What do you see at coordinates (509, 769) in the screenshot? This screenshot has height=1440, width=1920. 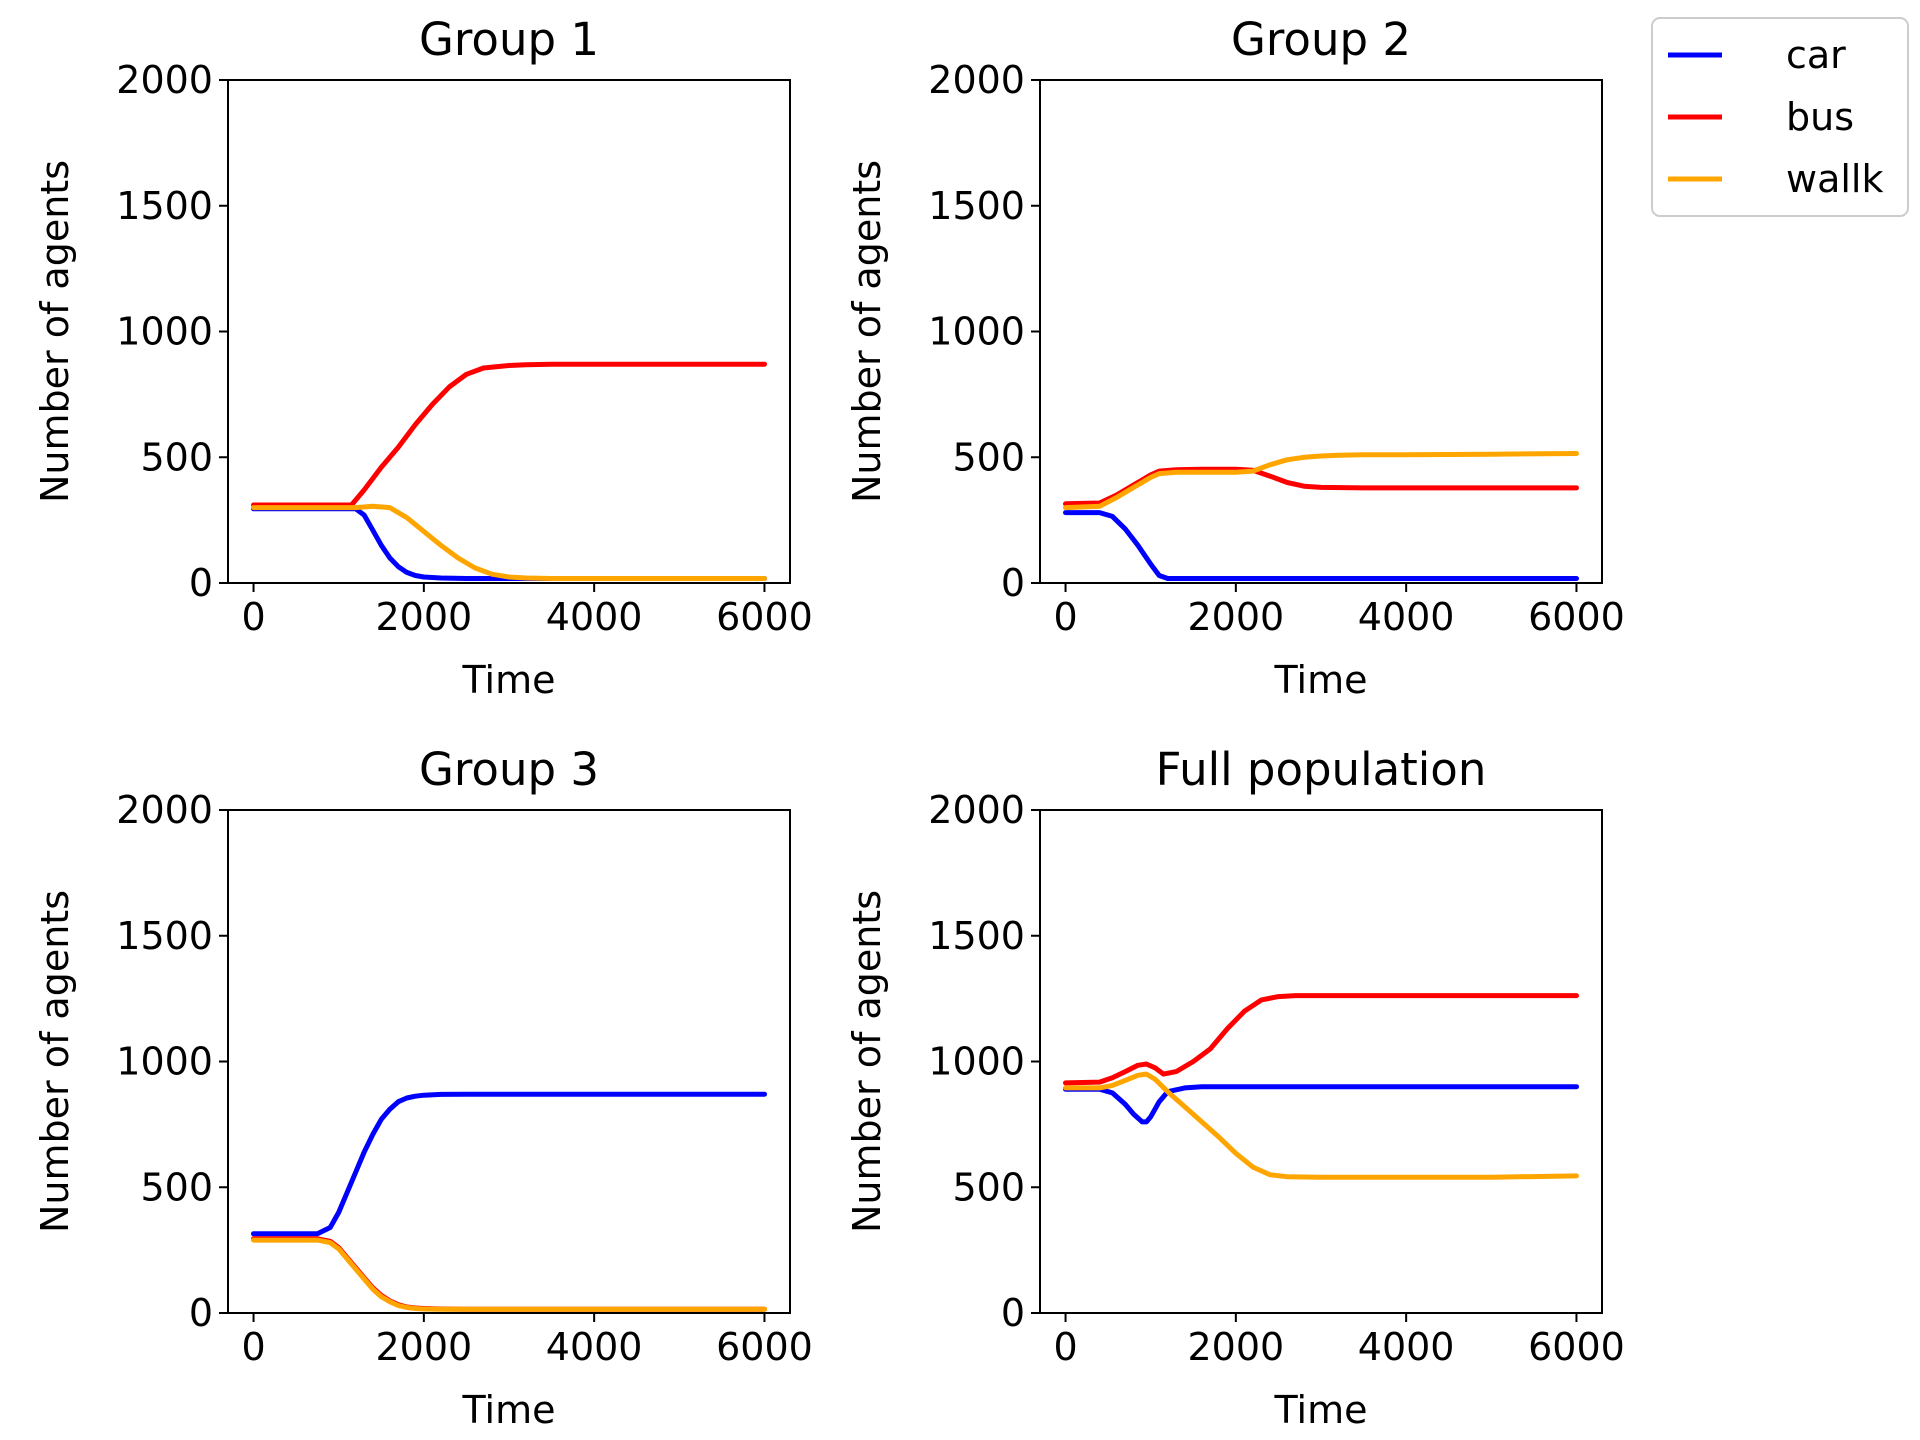 I see `chart-title: Group 3` at bounding box center [509, 769].